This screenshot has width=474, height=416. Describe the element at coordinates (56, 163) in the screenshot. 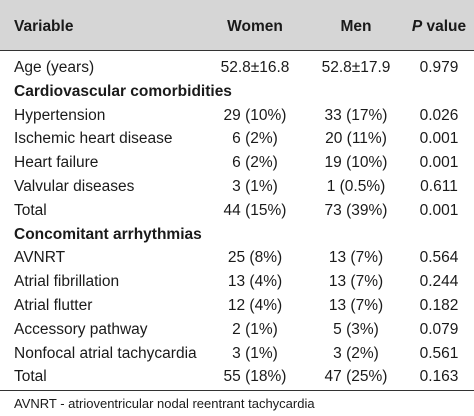

I see `variable-cell: Heart failure` at that location.